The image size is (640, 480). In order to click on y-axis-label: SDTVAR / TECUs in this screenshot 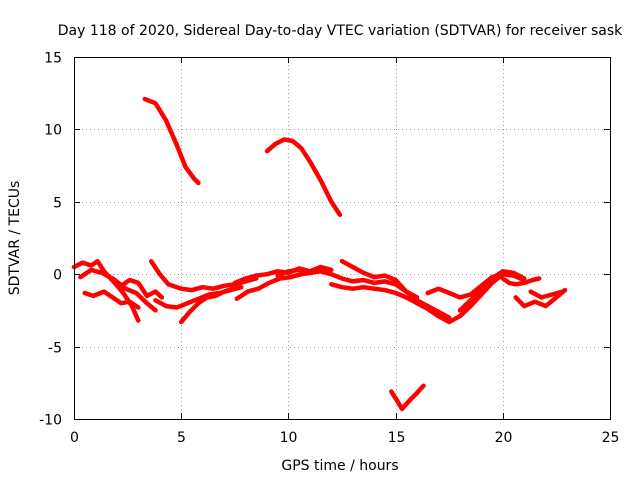, I will do `click(15, 238)`.